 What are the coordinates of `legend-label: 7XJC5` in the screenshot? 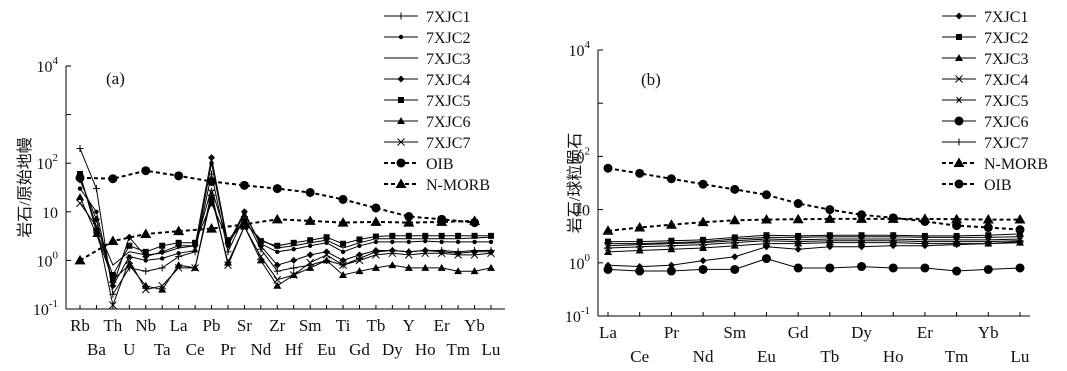 It's located at (1006, 101).